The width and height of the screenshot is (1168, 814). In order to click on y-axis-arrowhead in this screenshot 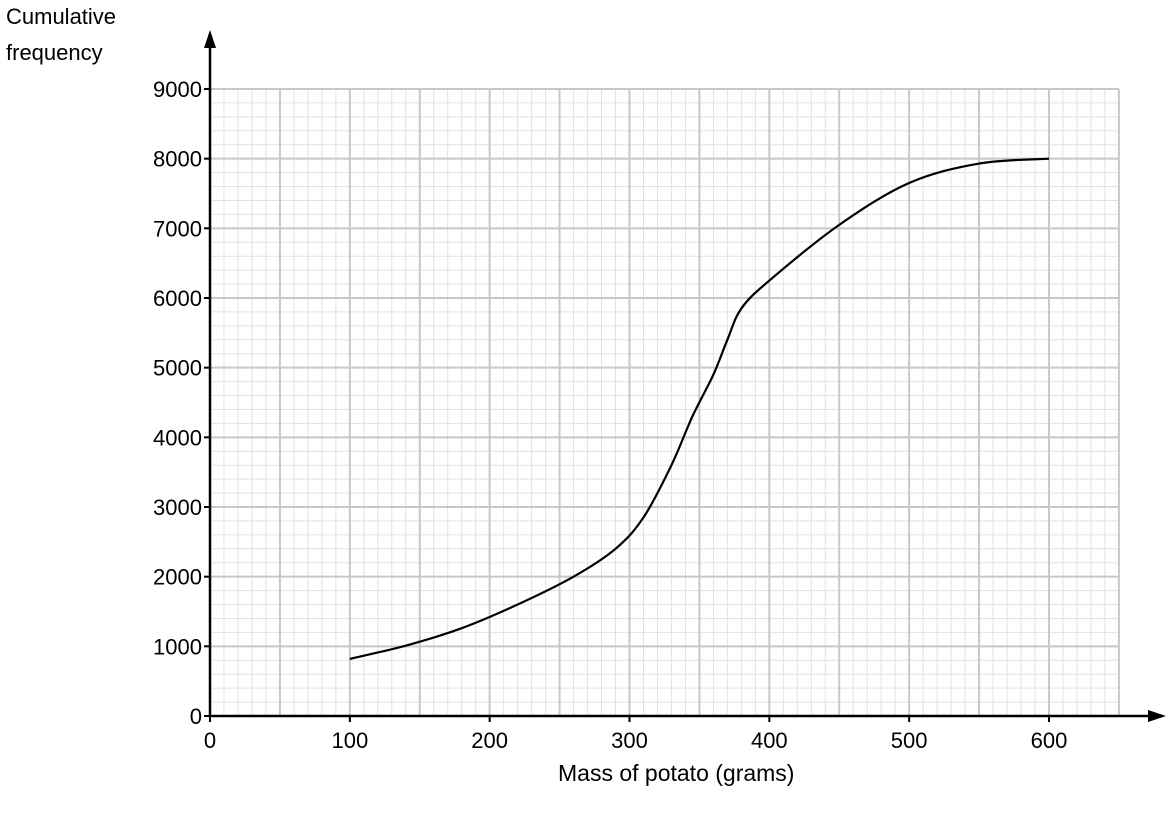, I will do `click(210, 39)`.